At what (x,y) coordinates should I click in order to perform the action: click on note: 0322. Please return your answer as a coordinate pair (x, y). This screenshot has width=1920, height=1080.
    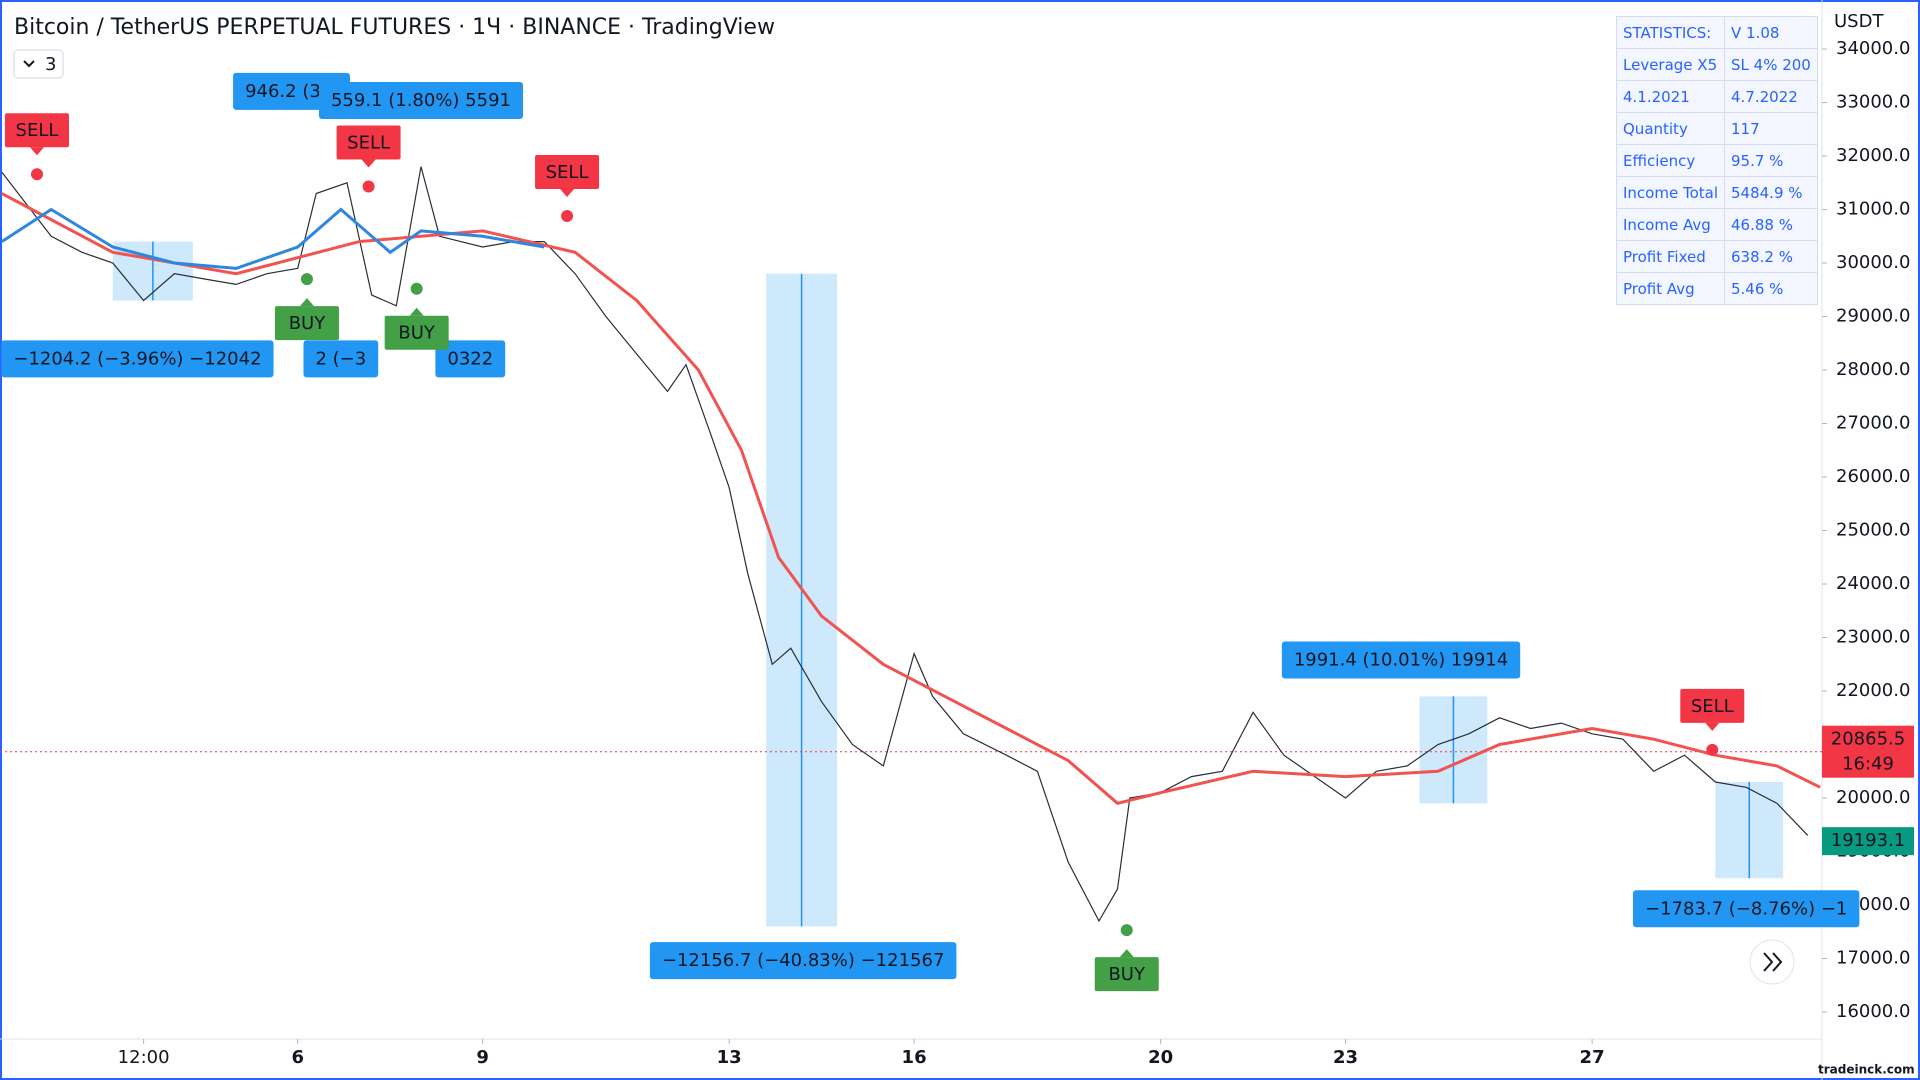
    Looking at the image, I should click on (470, 359).